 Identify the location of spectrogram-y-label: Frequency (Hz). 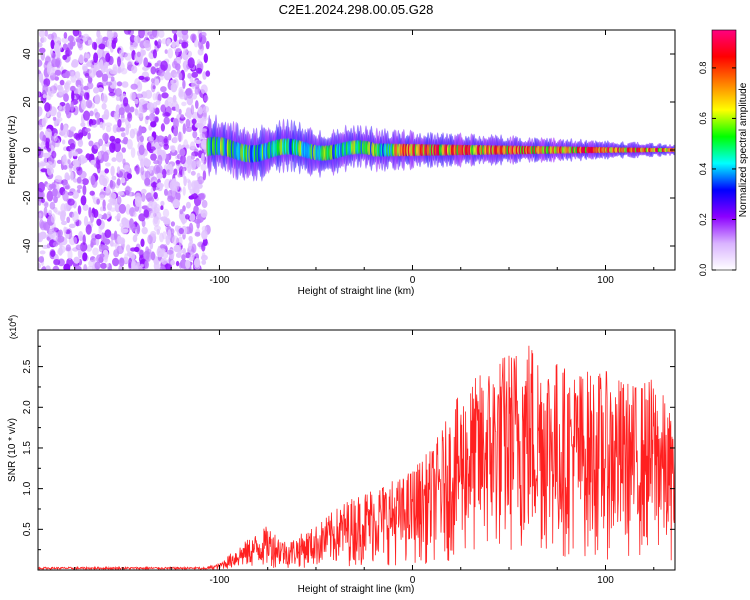
(12, 150).